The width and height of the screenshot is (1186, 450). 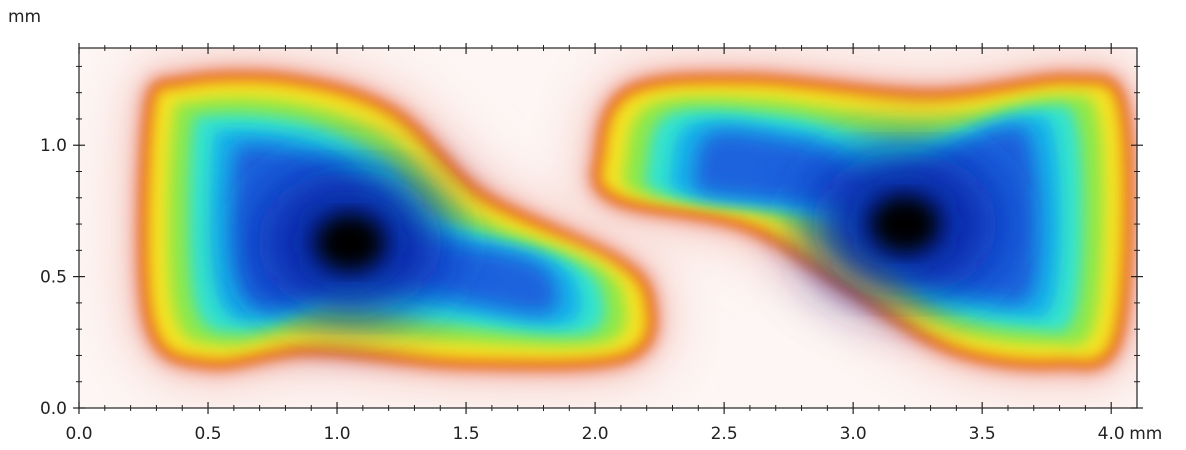 I want to click on x-tick-label: 1.5, so click(x=466, y=434).